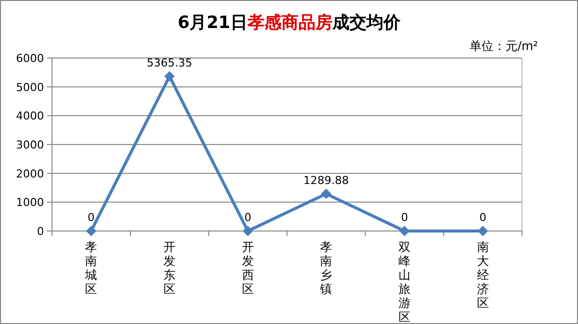 The width and height of the screenshot is (578, 324). What do you see at coordinates (30, 203) in the screenshot?
I see `y-tick-label: 1000` at bounding box center [30, 203].